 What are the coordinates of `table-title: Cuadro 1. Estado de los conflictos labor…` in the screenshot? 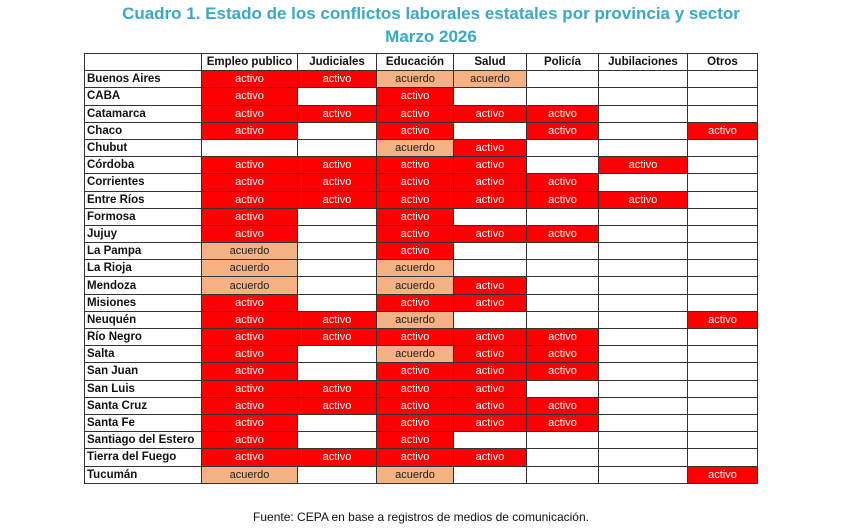 It's located at (431, 13).